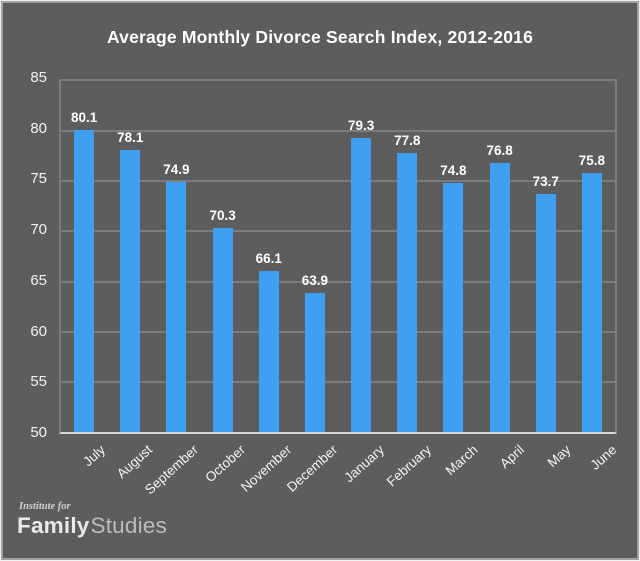 The image size is (640, 561). What do you see at coordinates (453, 171) in the screenshot?
I see `bar-value-label: 74.8` at bounding box center [453, 171].